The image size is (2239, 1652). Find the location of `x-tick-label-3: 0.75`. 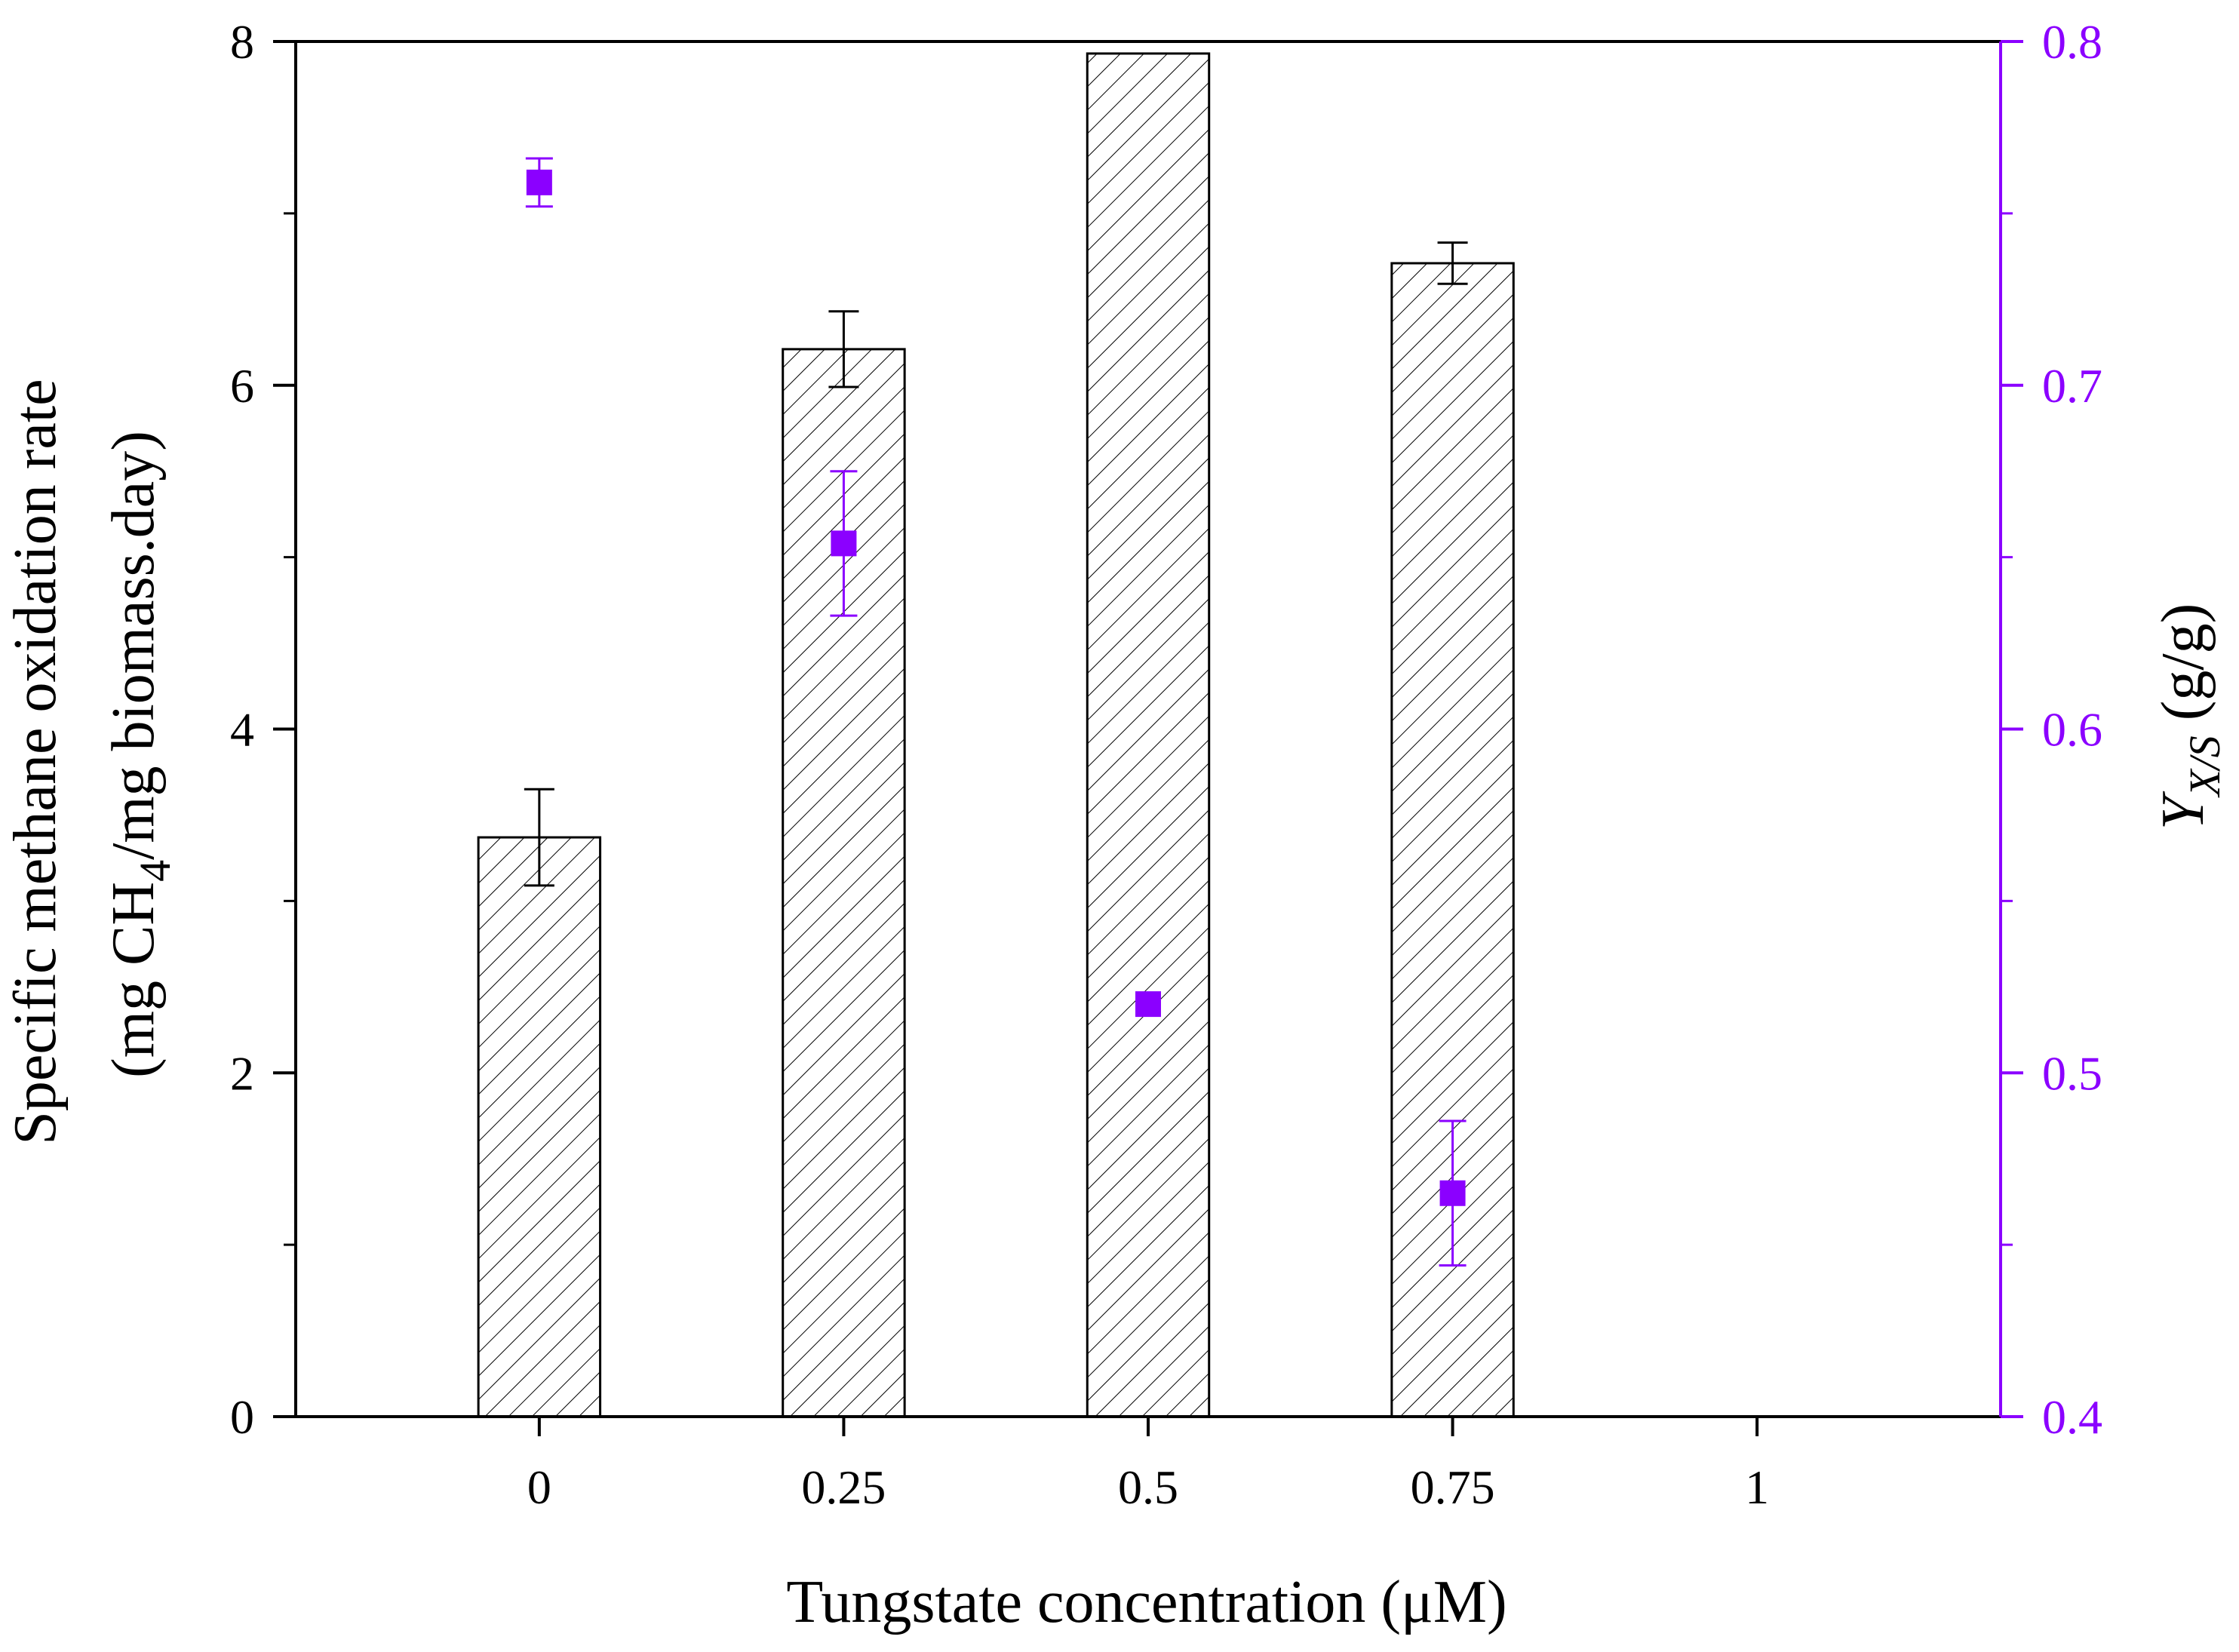

x-tick-label-3: 0.75 is located at coordinates (1453, 1487).